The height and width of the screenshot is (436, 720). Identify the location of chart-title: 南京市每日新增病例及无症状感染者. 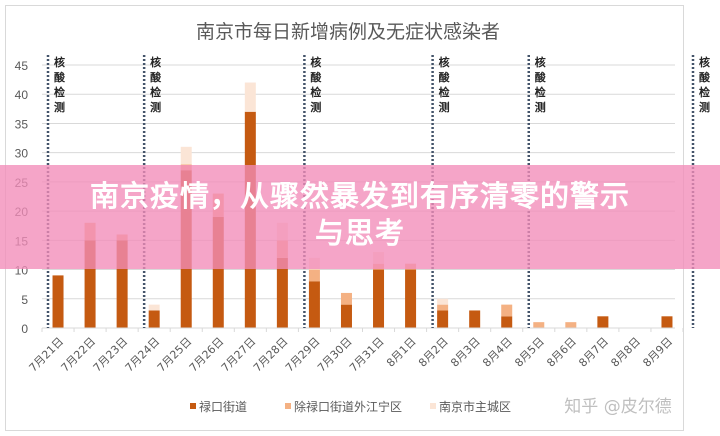
(348, 32).